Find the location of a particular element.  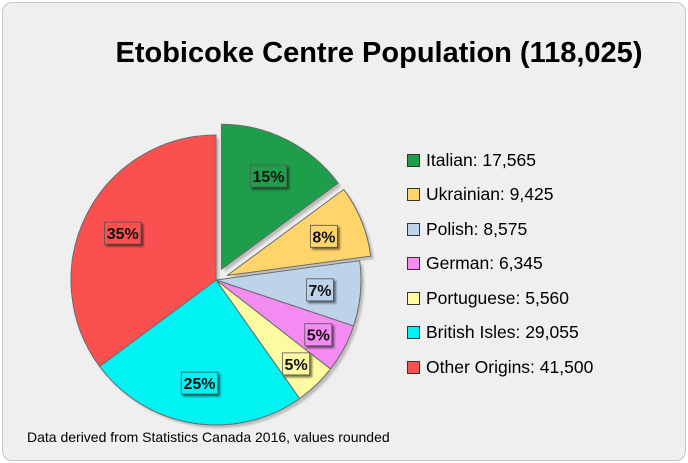

data-label-box-italian is located at coordinates (268, 176).